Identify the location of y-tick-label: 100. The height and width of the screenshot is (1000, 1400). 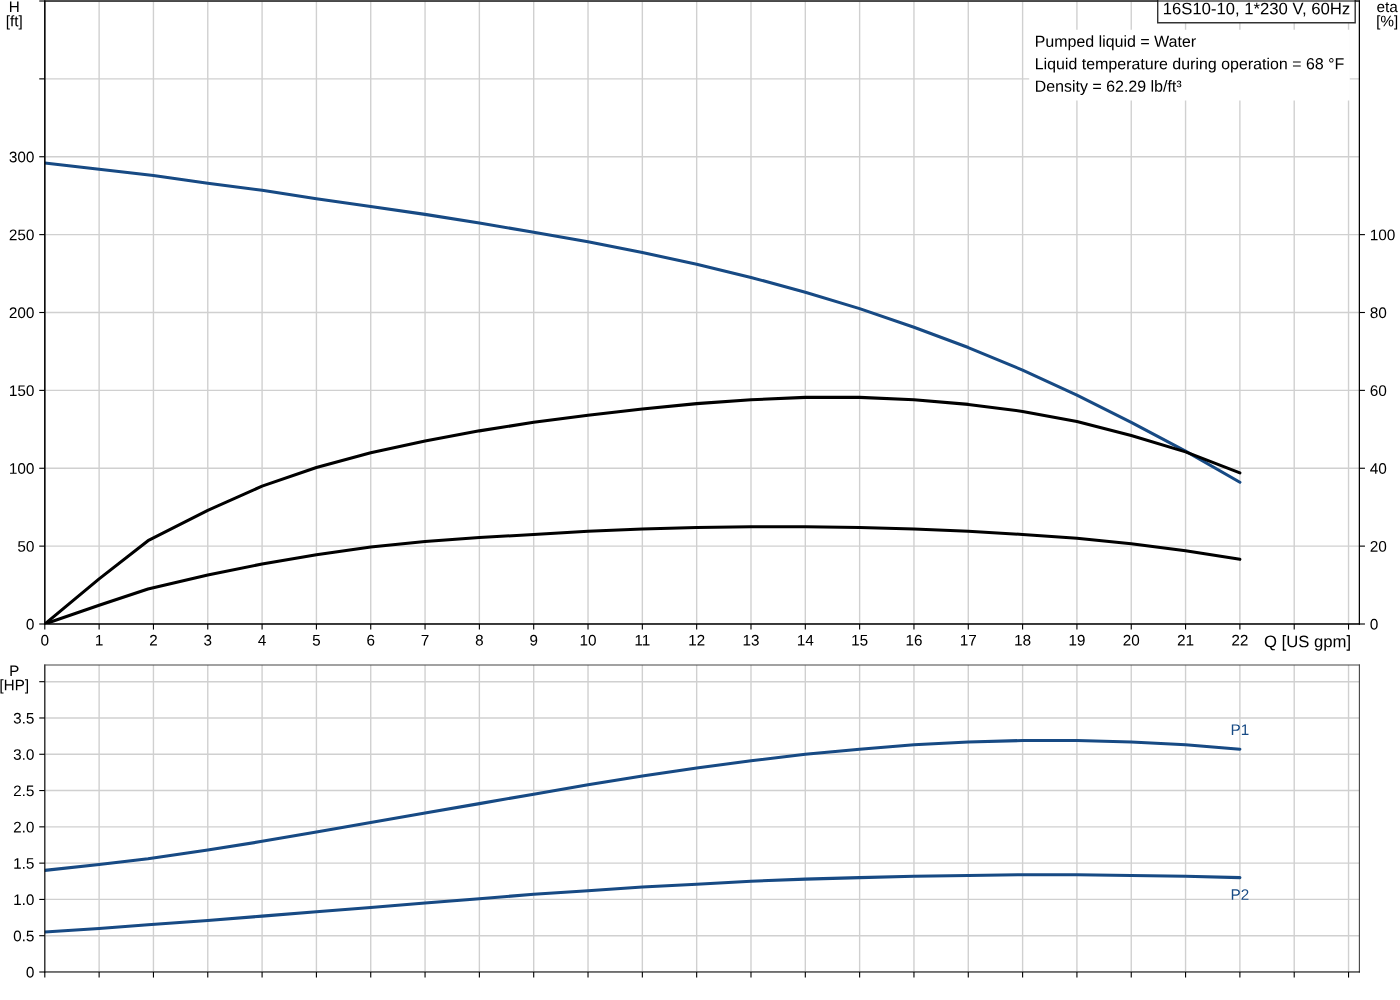
(22, 468).